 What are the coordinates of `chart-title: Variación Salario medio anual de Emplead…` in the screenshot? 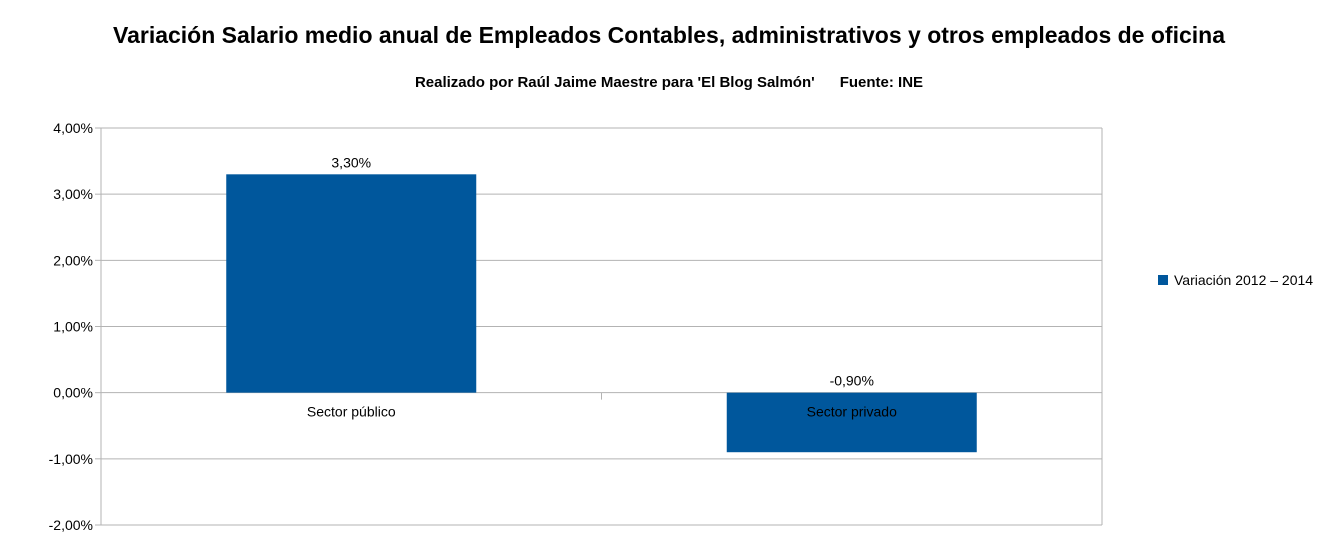 It's located at (669, 35).